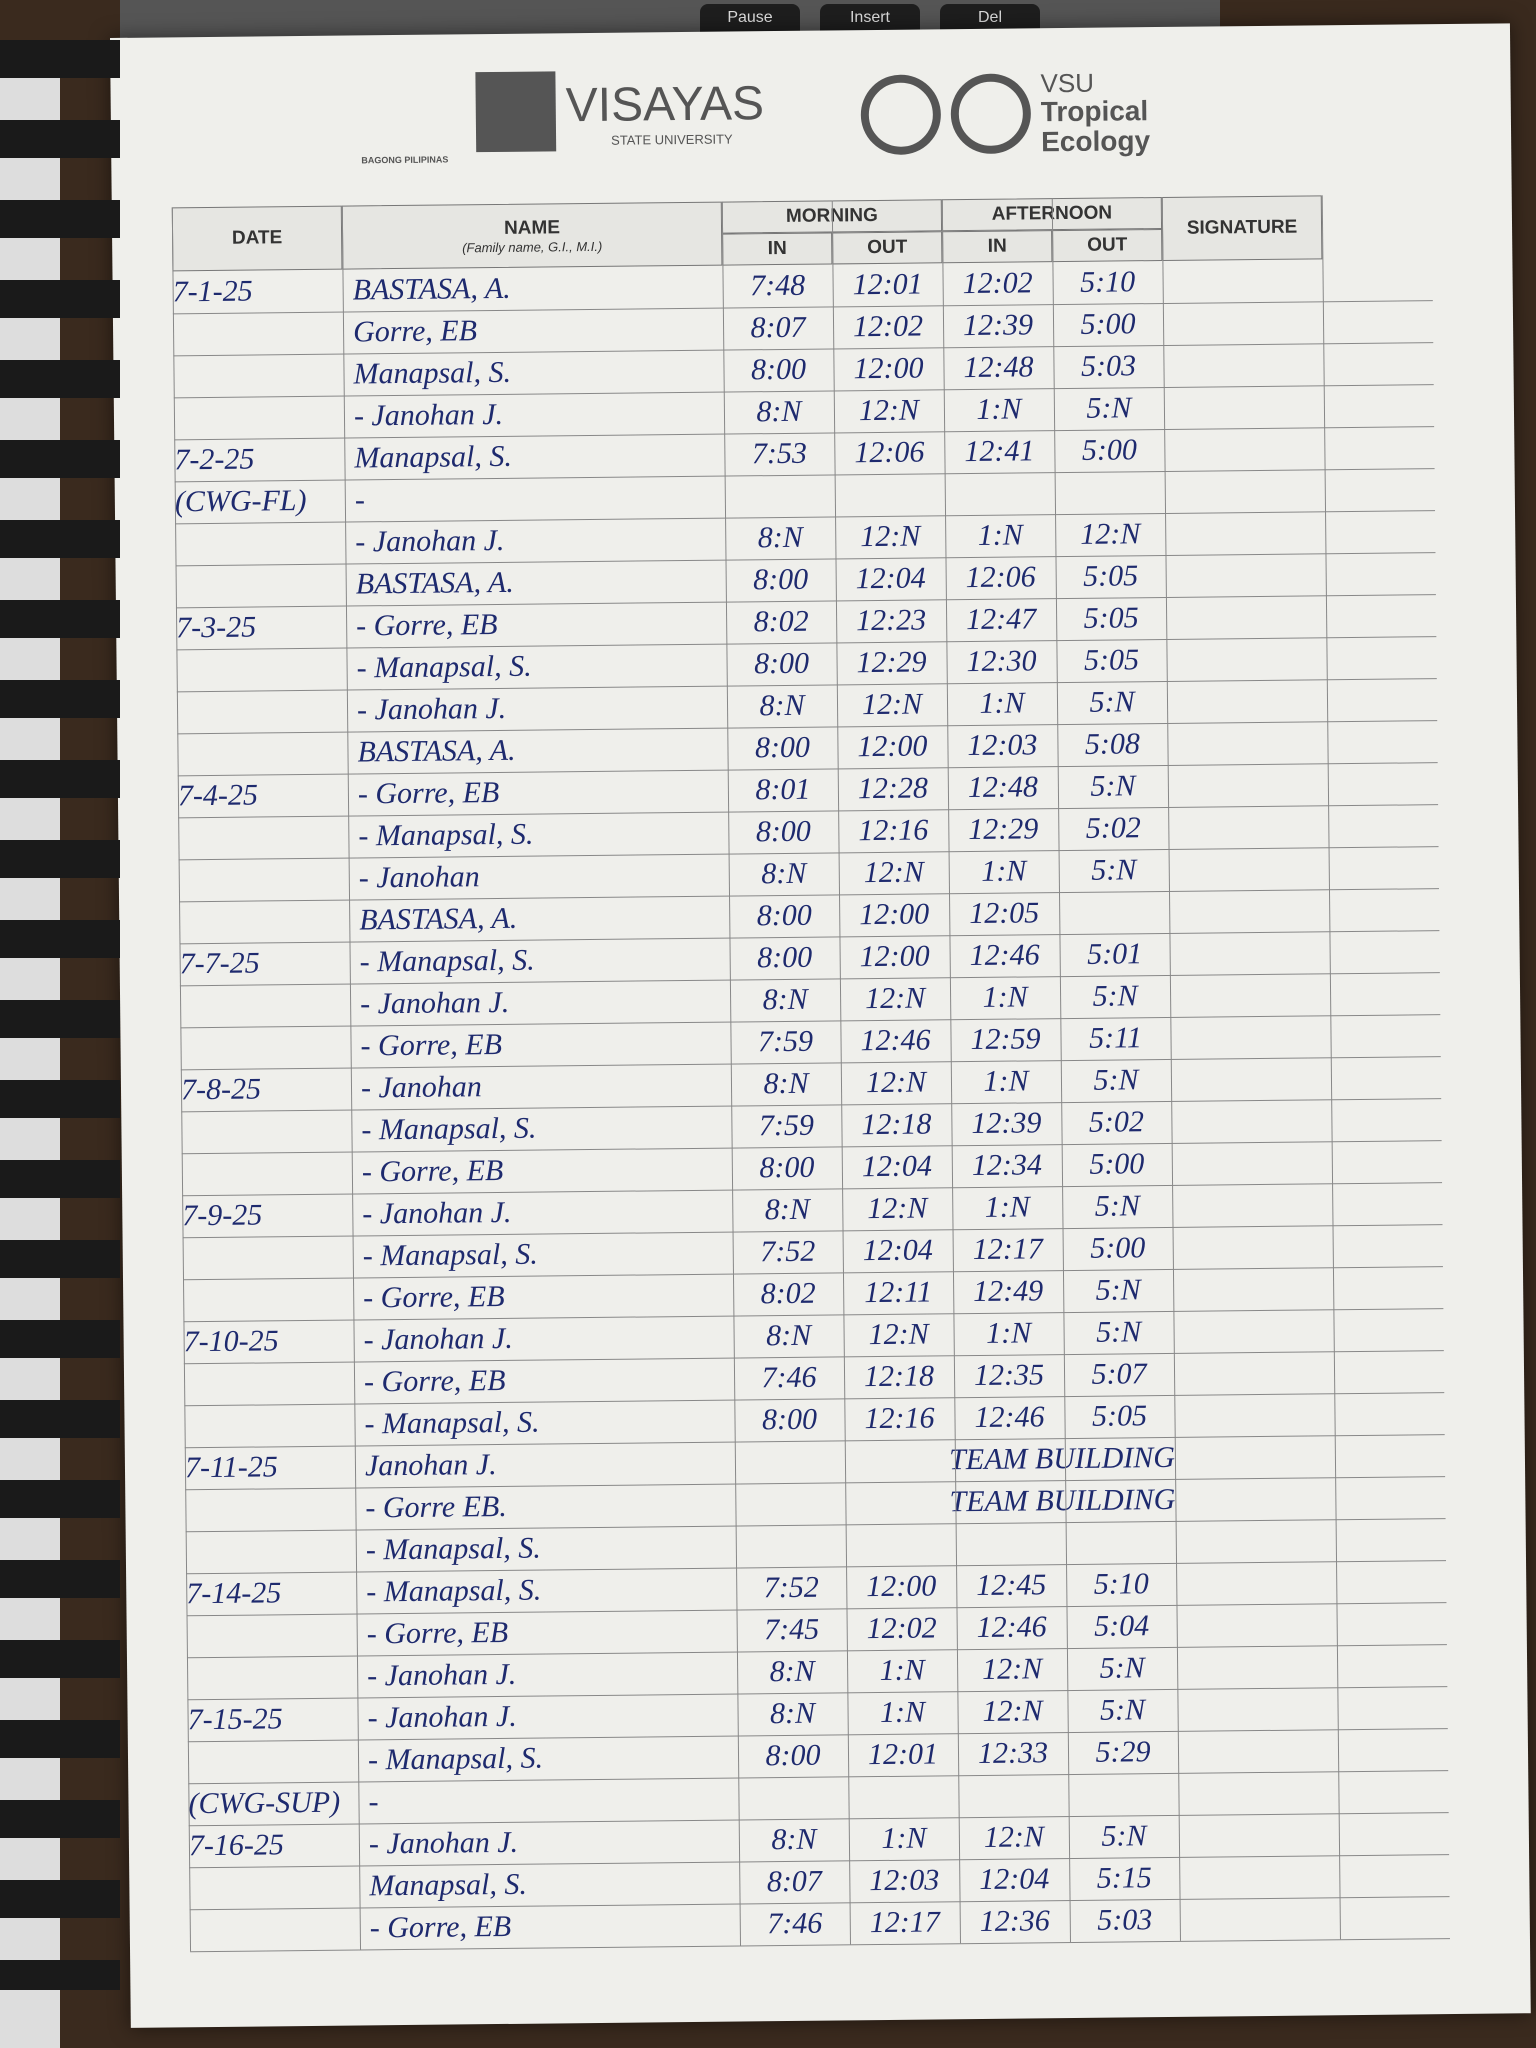 This screenshot has width=1536, height=2048. I want to click on time-cell: 7:45, so click(792, 1629).